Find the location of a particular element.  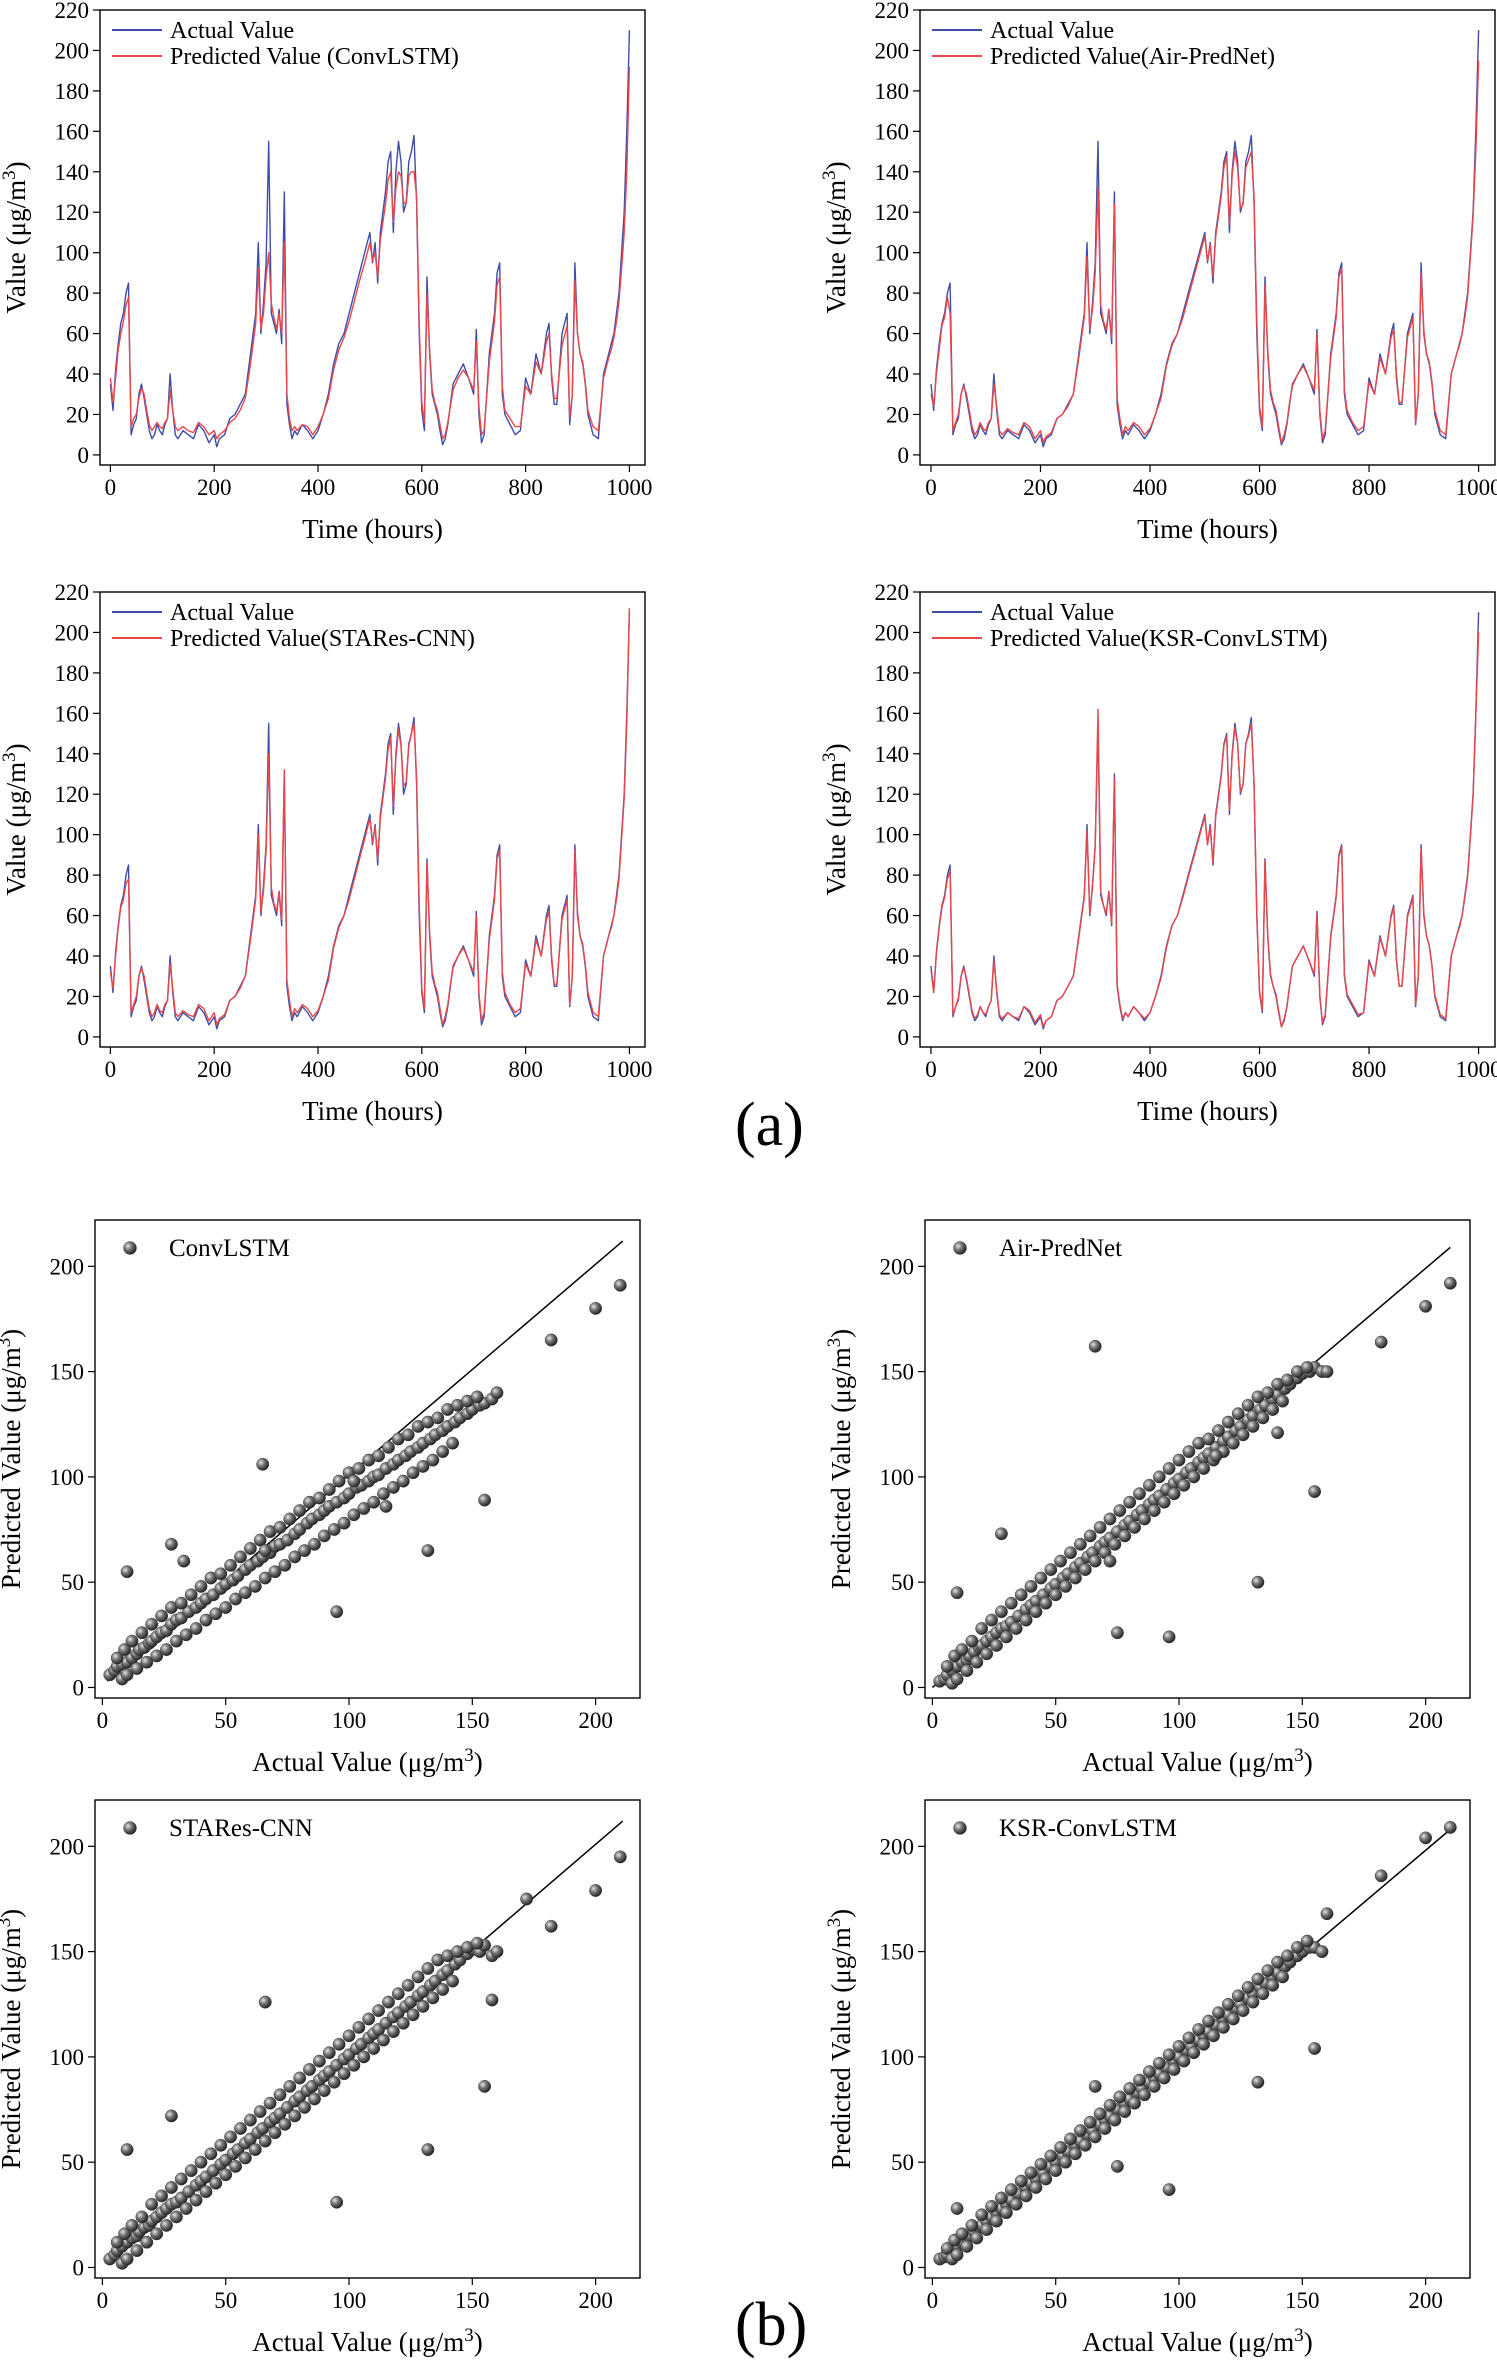

x-tick-label: 100 is located at coordinates (349, 2300).